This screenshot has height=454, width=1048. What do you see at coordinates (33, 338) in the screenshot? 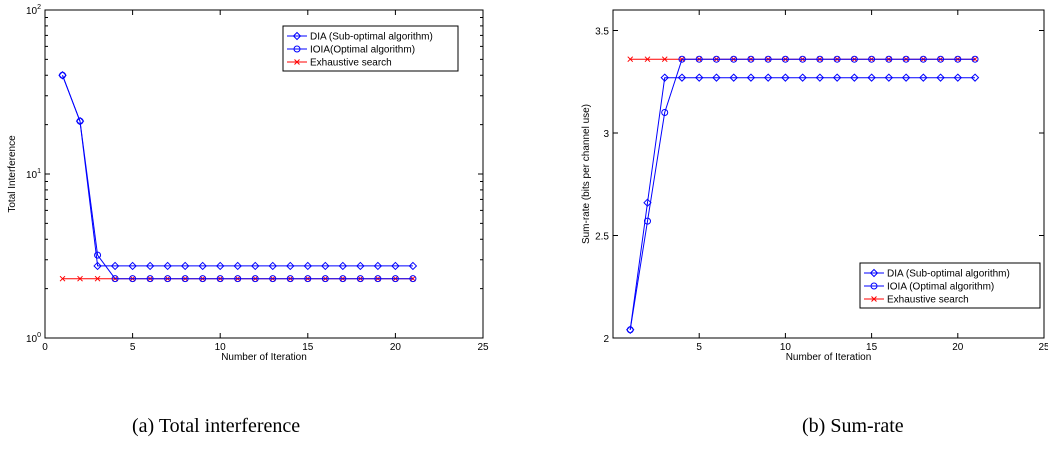
I see `y-tick-label: 10⁰` at bounding box center [33, 338].